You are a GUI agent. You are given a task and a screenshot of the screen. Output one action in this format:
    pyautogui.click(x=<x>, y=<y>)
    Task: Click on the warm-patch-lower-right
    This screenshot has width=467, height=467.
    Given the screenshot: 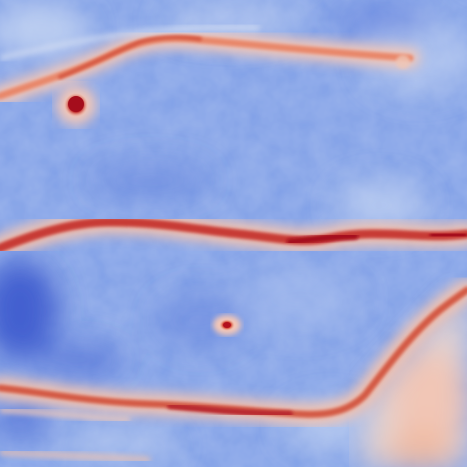 What is the action you would take?
    pyautogui.click(x=413, y=378)
    